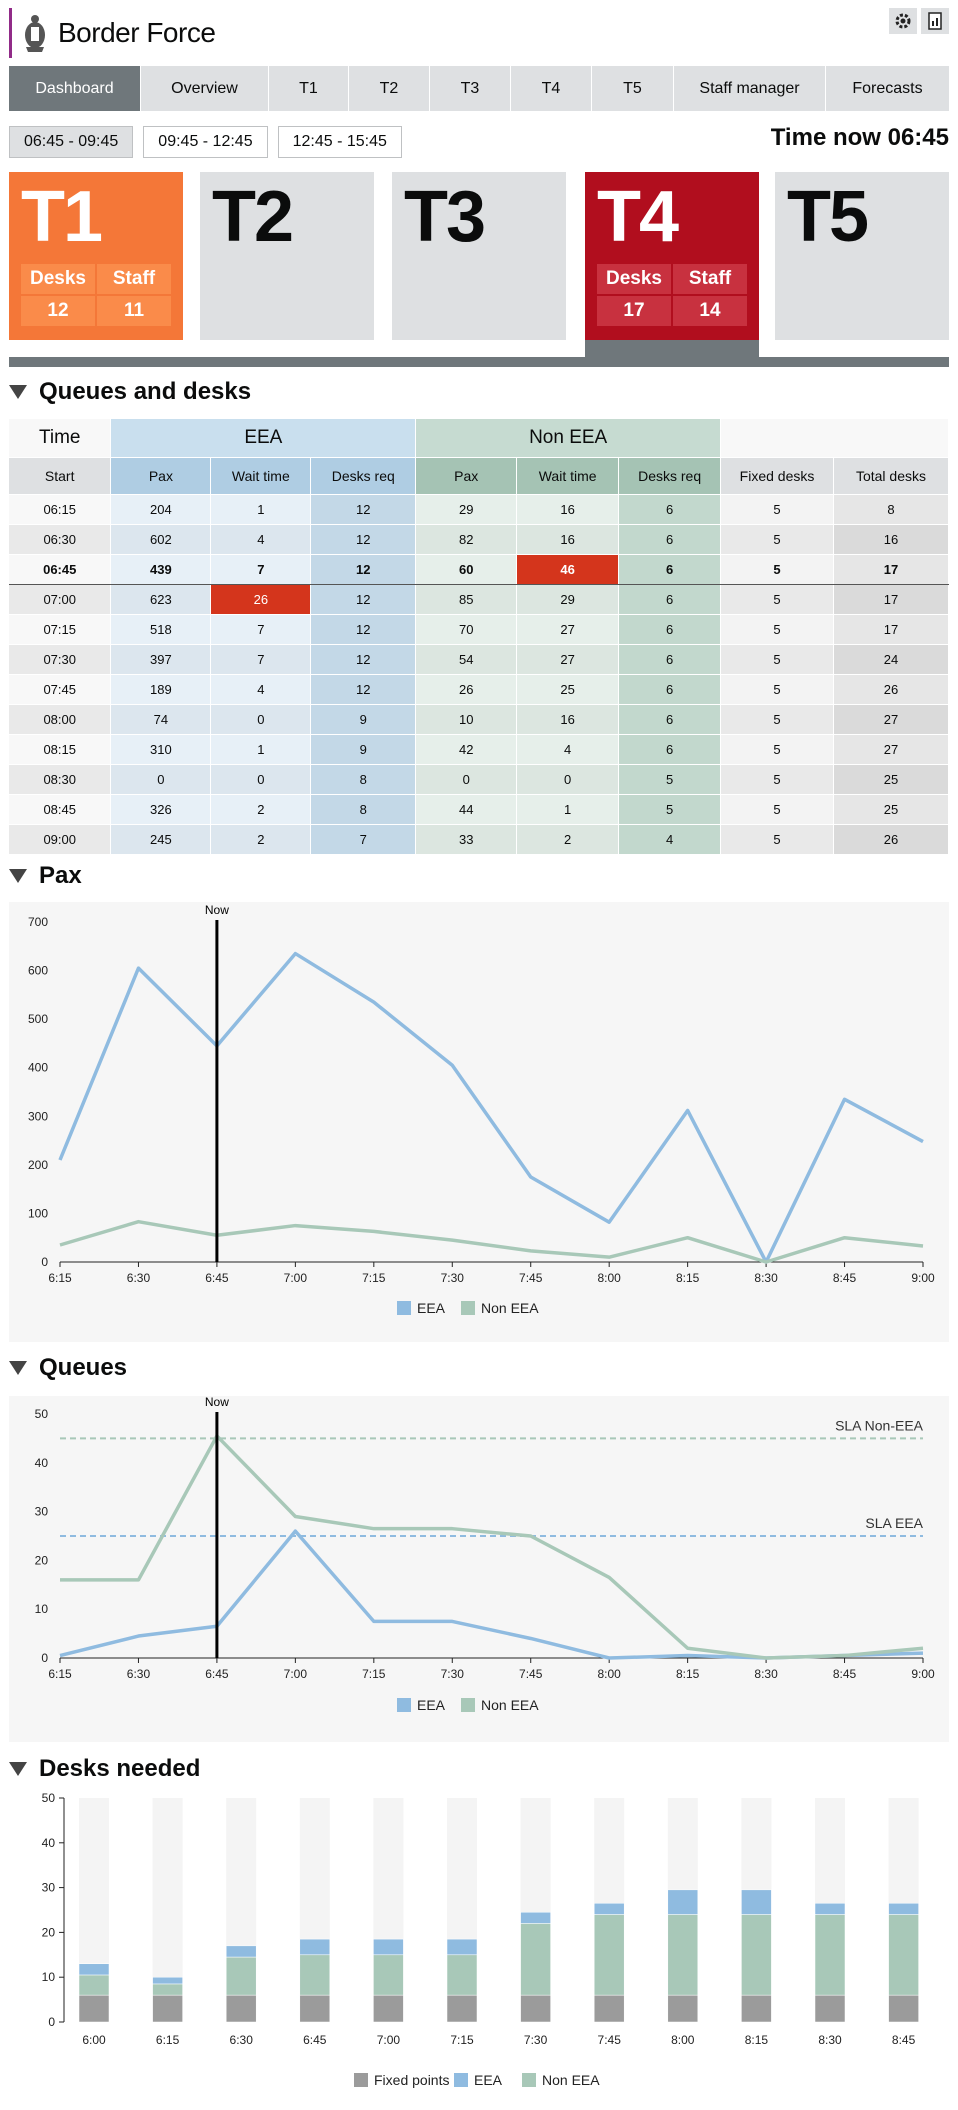  What do you see at coordinates (96, 256) in the screenshot?
I see `terminal-card-t1: T1 Desks Staff 12 11` at bounding box center [96, 256].